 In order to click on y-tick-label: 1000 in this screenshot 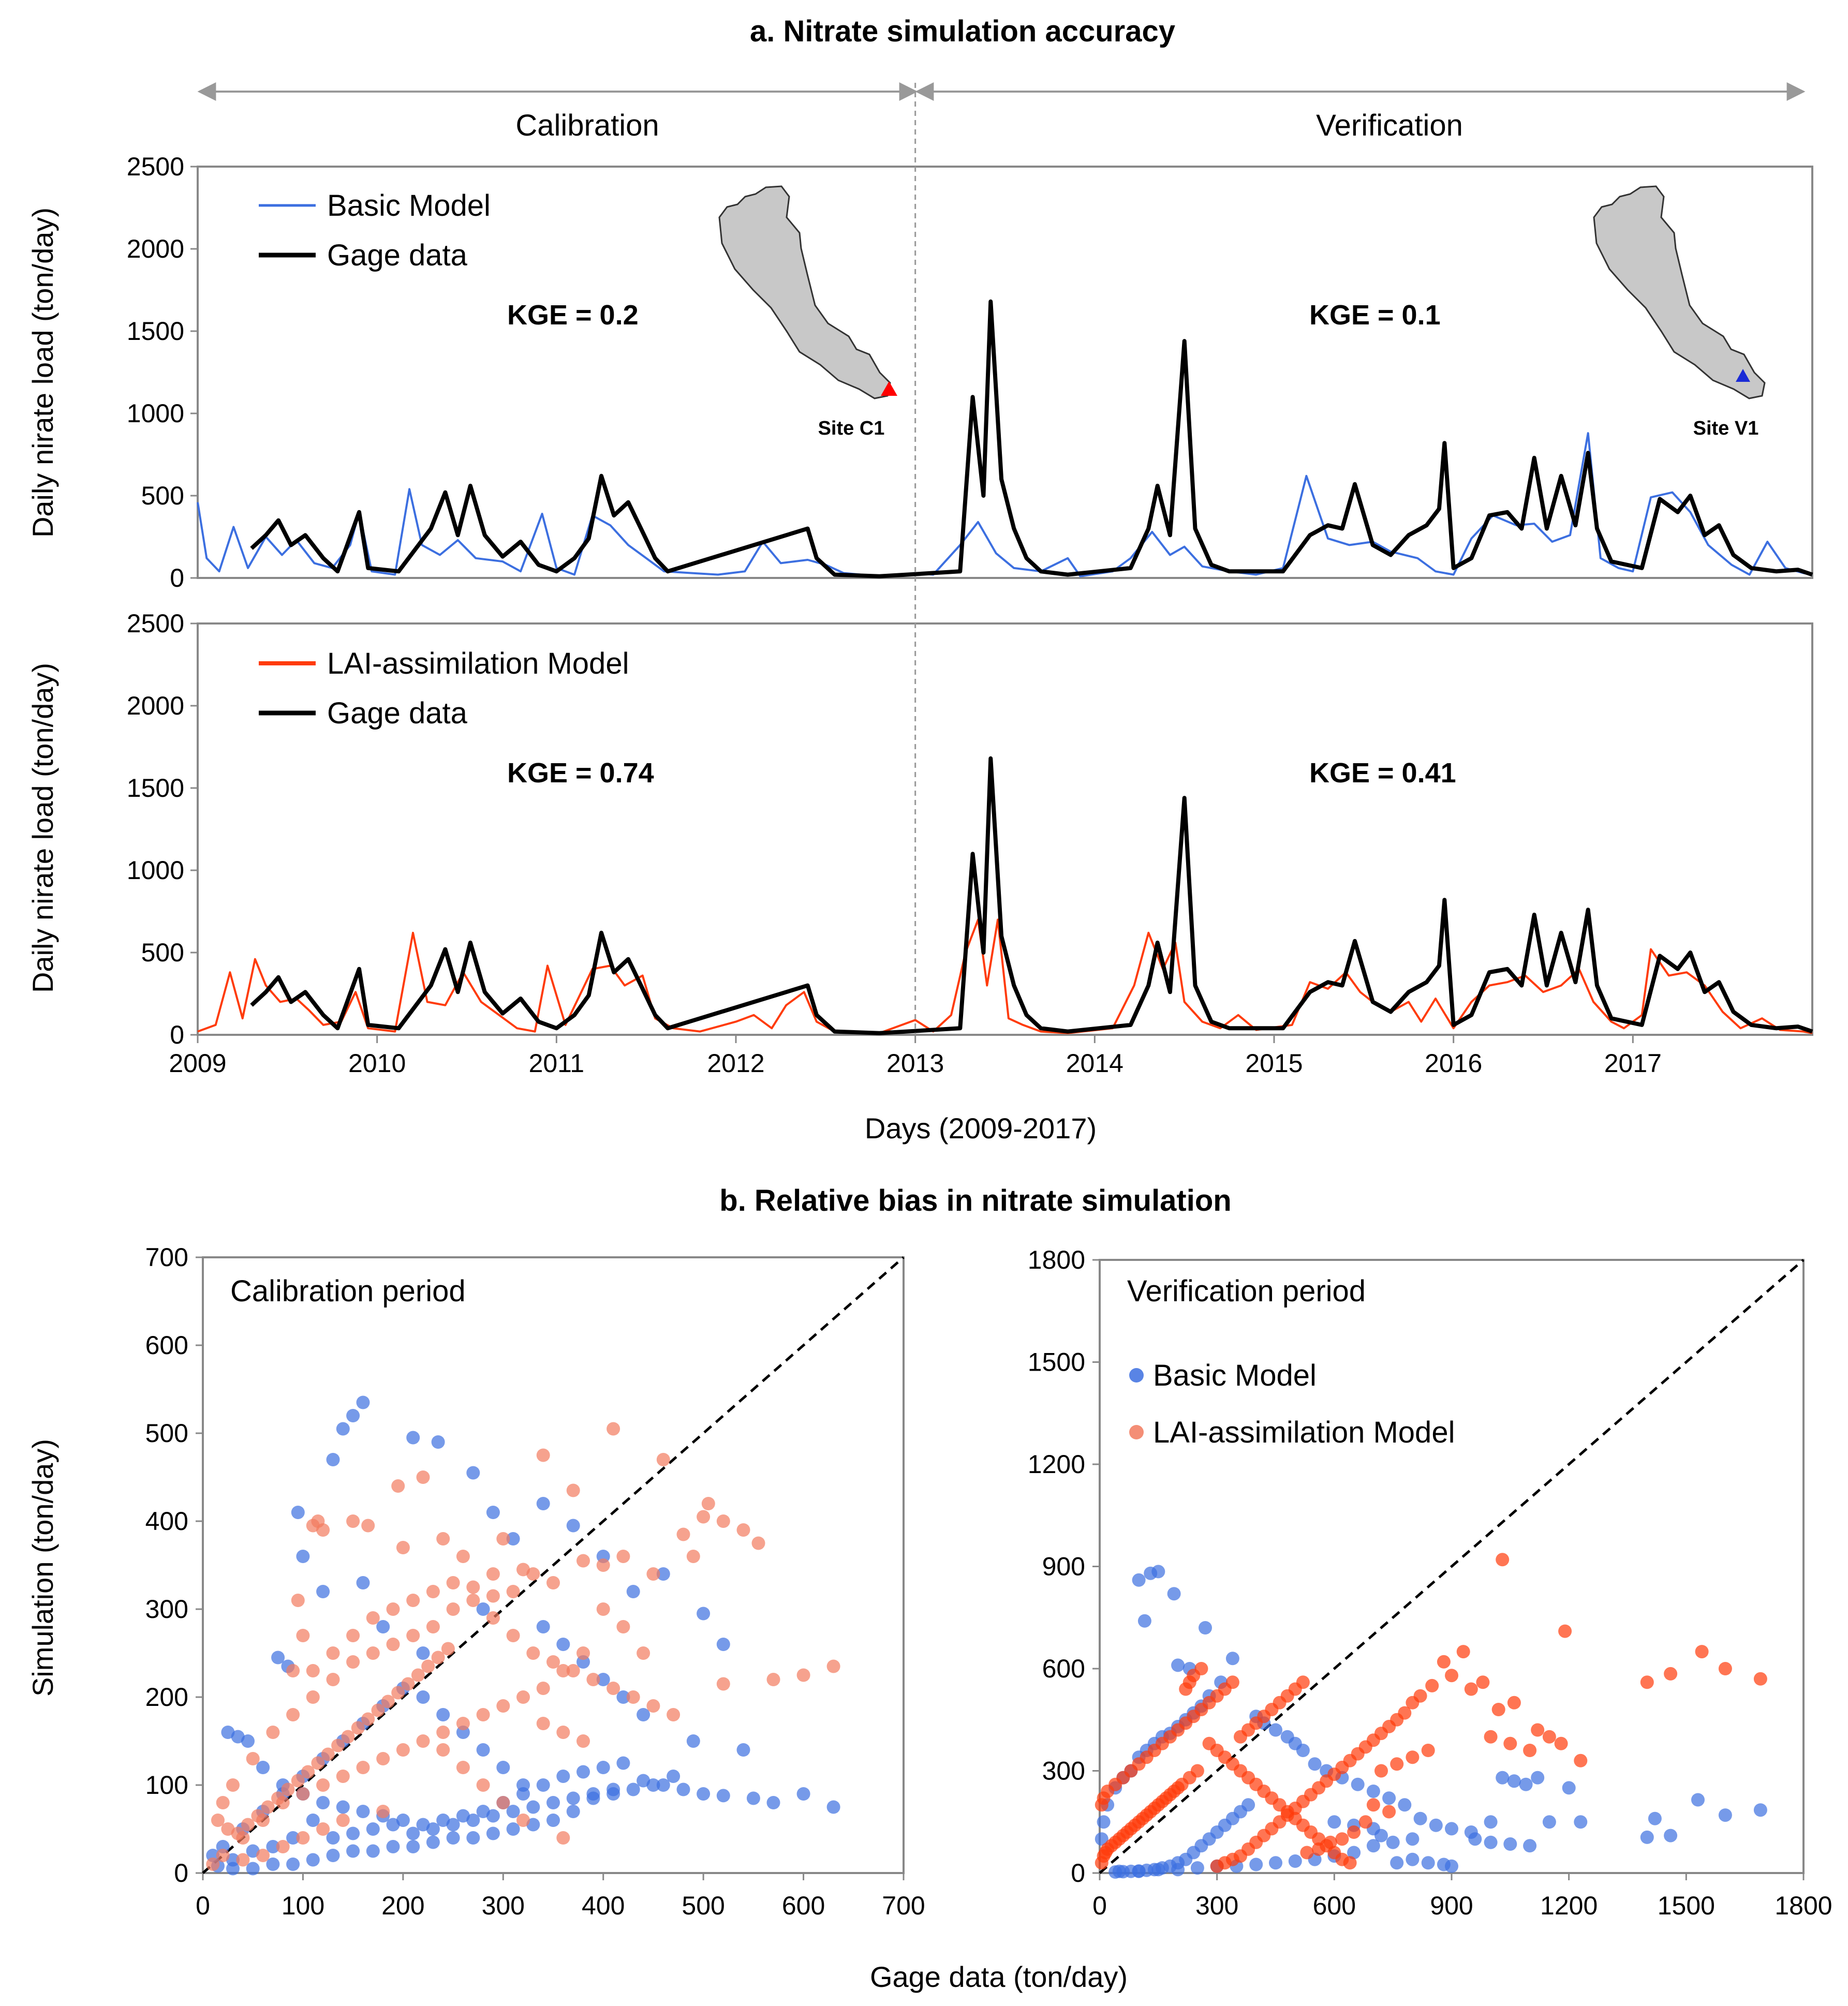, I will do `click(155, 871)`.